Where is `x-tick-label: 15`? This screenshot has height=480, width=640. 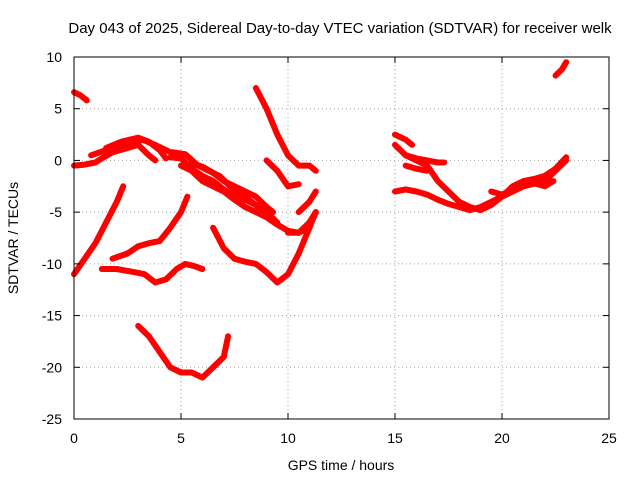 x-tick-label: 15 is located at coordinates (395, 438).